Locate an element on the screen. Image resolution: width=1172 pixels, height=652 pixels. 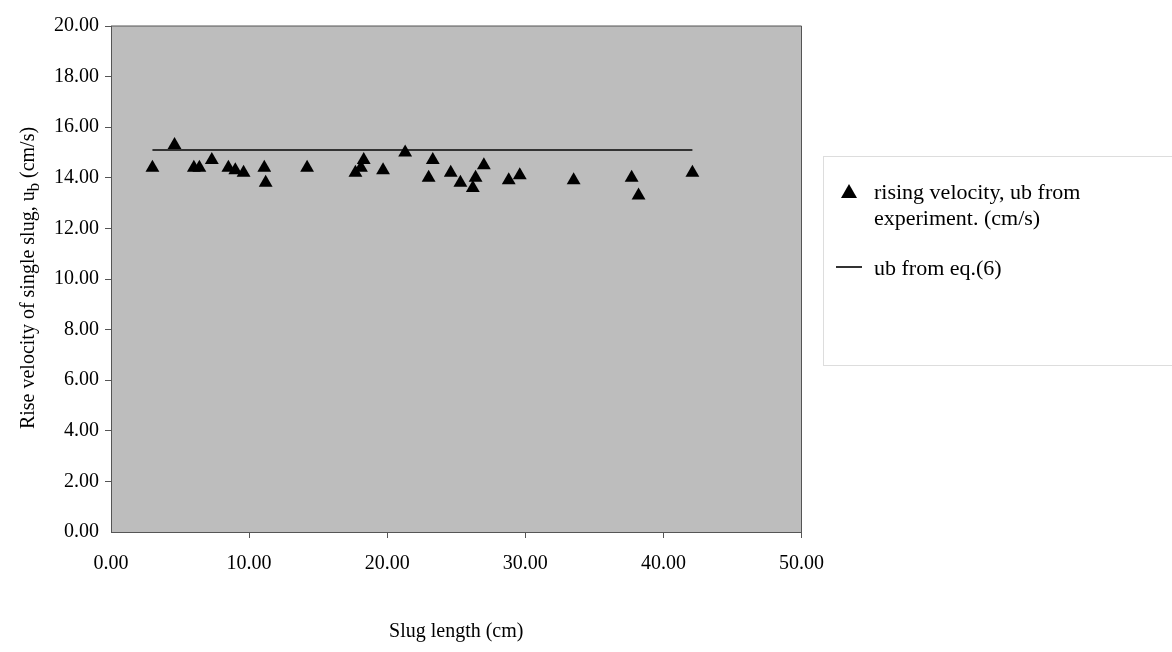
y-tick-label: 8.00 is located at coordinates (81, 327).